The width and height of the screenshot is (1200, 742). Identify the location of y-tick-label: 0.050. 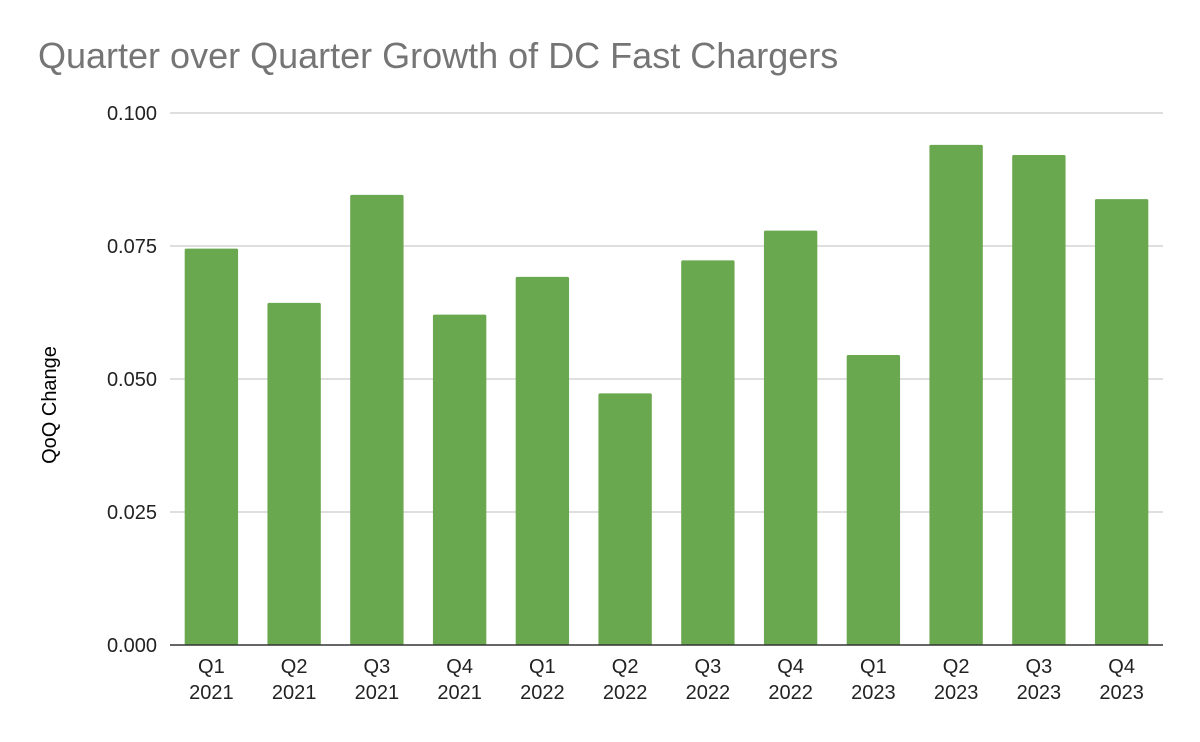
(132, 380).